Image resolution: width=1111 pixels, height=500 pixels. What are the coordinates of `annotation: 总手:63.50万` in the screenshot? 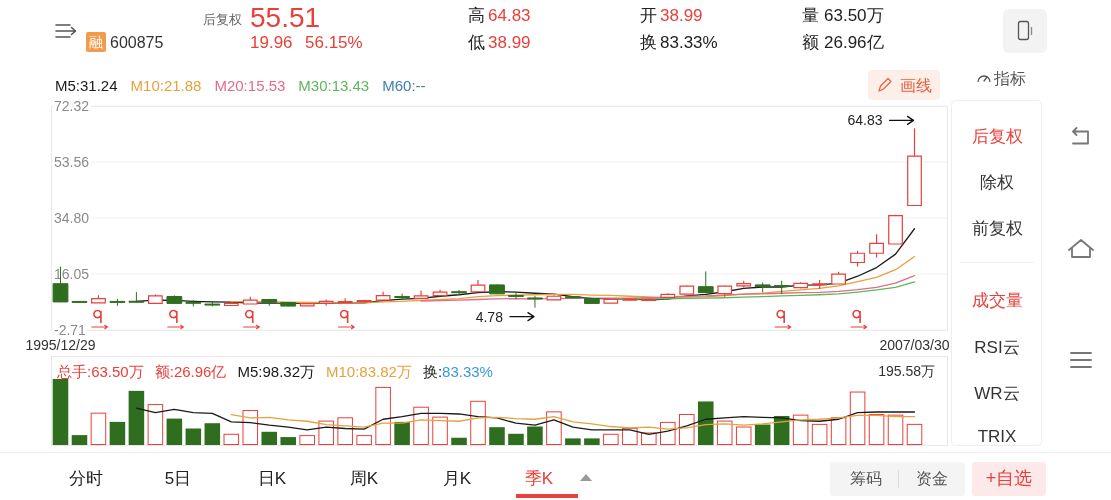 It's located at (100, 371).